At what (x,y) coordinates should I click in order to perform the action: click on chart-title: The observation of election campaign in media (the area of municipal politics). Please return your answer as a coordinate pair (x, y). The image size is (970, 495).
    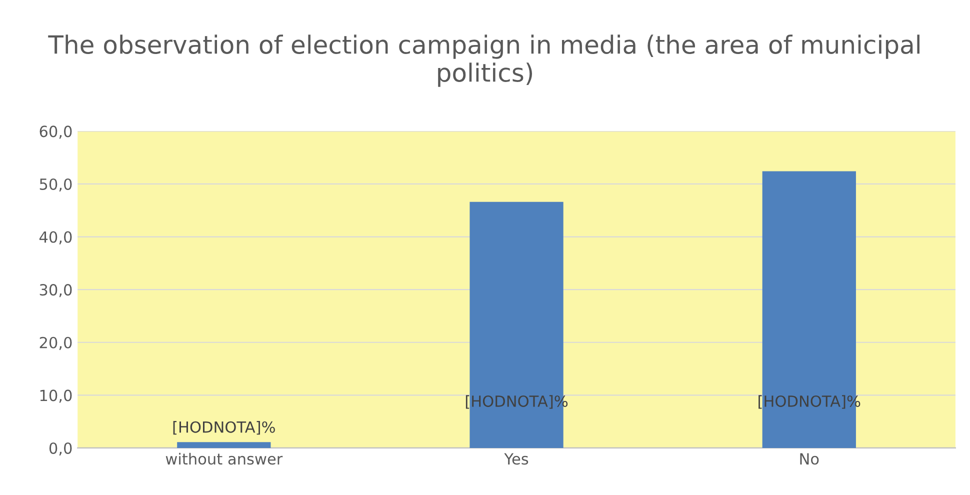
    Looking at the image, I should click on (484, 60).